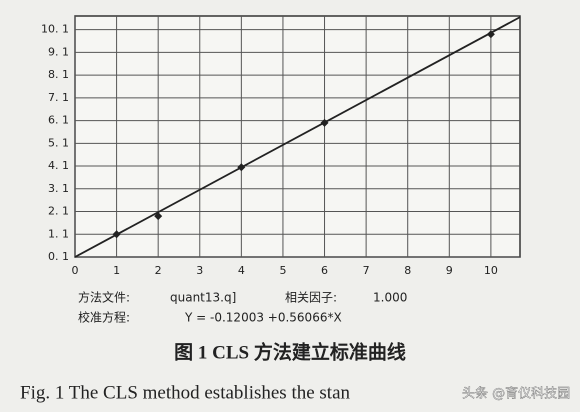  What do you see at coordinates (58, 256) in the screenshot?
I see `y-tick-label: 0. 1` at bounding box center [58, 256].